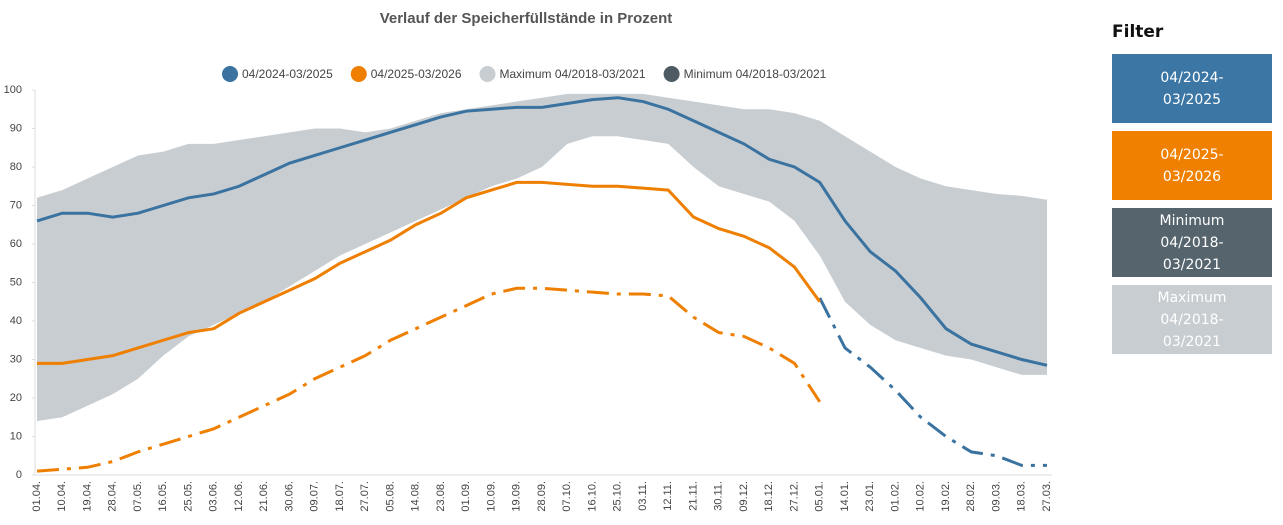 The height and width of the screenshot is (525, 1283). I want to click on y-tick-label: 100, so click(13, 90).